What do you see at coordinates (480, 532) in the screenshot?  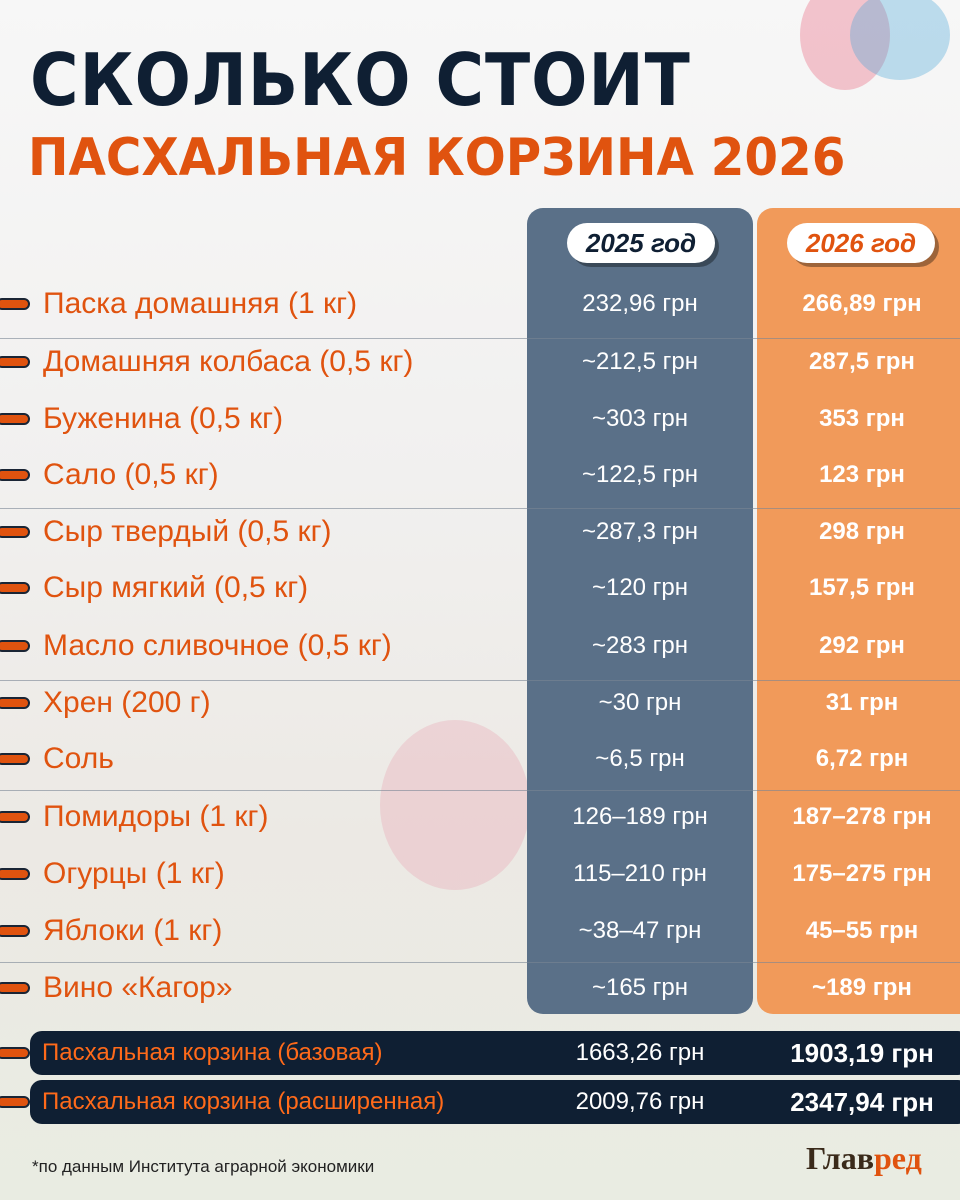 I see `table-row: Сыр твердый (0,5 кг) ~287,3 грн 298 грн` at bounding box center [480, 532].